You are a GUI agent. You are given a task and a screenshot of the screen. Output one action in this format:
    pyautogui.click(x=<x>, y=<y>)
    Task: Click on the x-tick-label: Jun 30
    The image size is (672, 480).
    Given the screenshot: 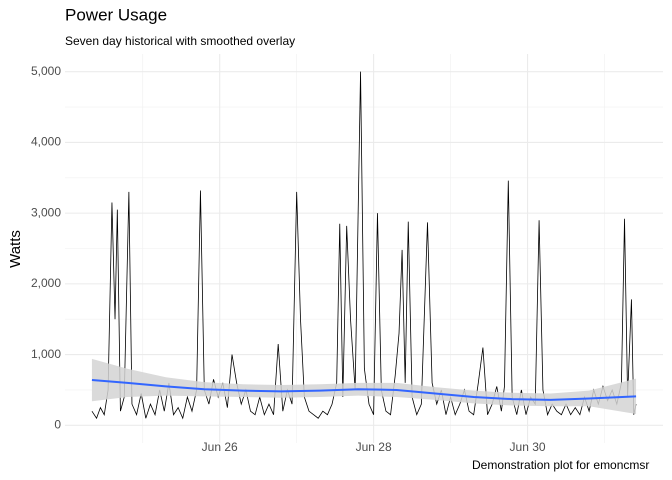 What is the action you would take?
    pyautogui.click(x=528, y=447)
    